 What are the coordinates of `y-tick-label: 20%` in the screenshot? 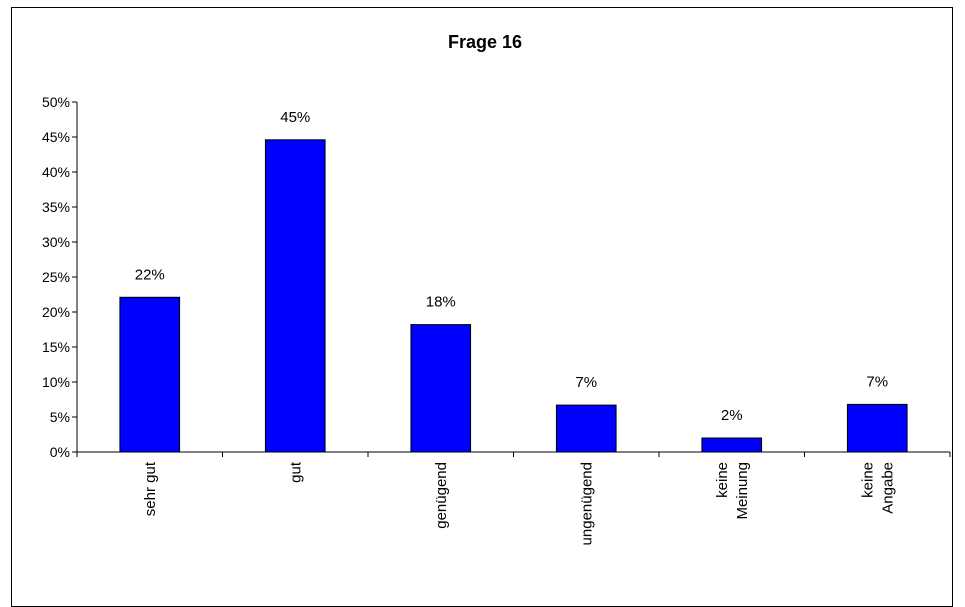 It's located at (56, 312).